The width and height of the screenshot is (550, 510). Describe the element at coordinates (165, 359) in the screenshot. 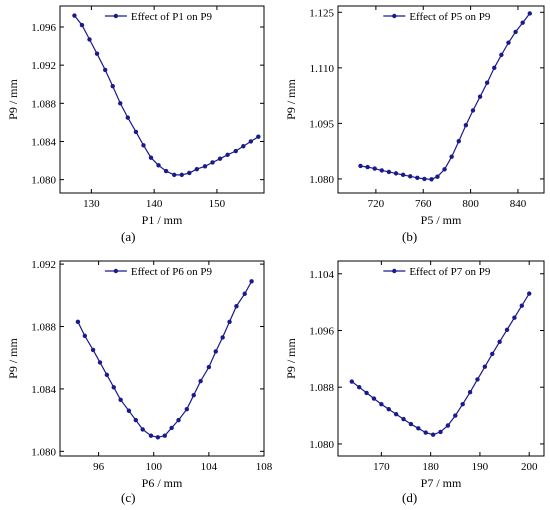

I see `series-line-c` at that location.